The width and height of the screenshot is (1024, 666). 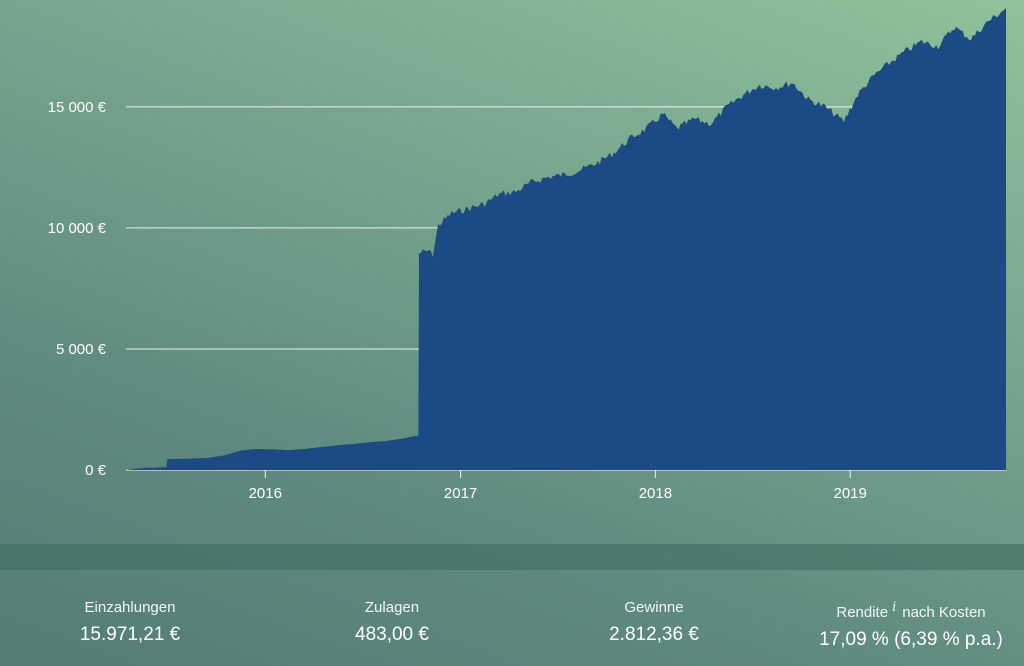 I want to click on y-tick-label: 5 000 €, so click(x=81, y=349).